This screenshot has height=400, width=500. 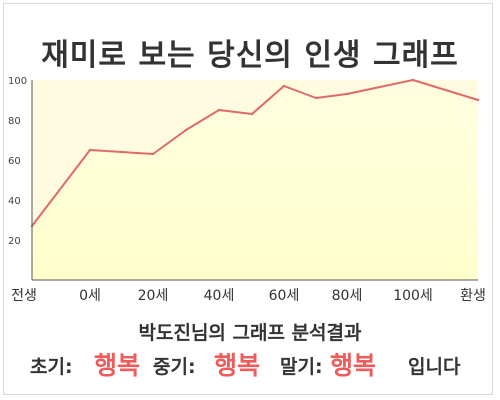 I want to click on y-tick-label: 100, so click(x=17, y=81).